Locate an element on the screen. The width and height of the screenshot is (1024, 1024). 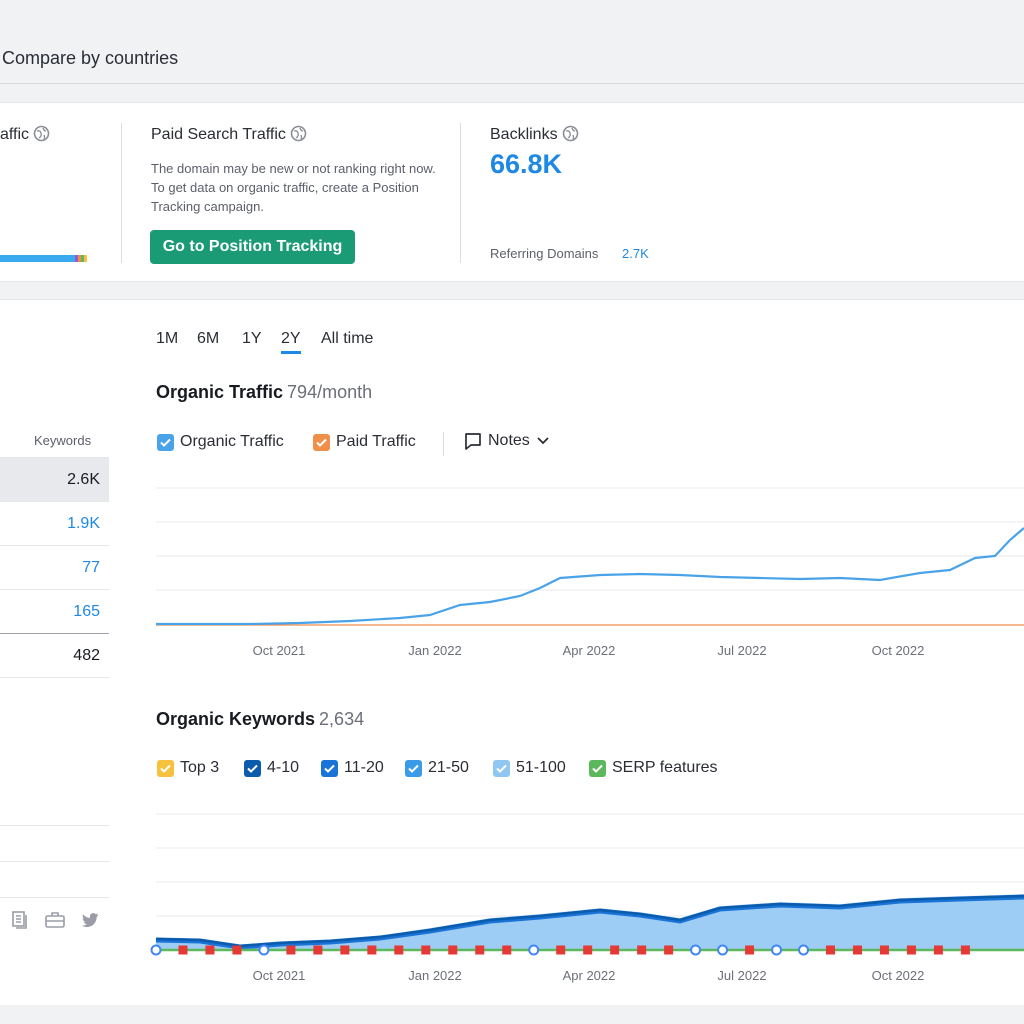
legend-21-50: 21-50 is located at coordinates (437, 768).